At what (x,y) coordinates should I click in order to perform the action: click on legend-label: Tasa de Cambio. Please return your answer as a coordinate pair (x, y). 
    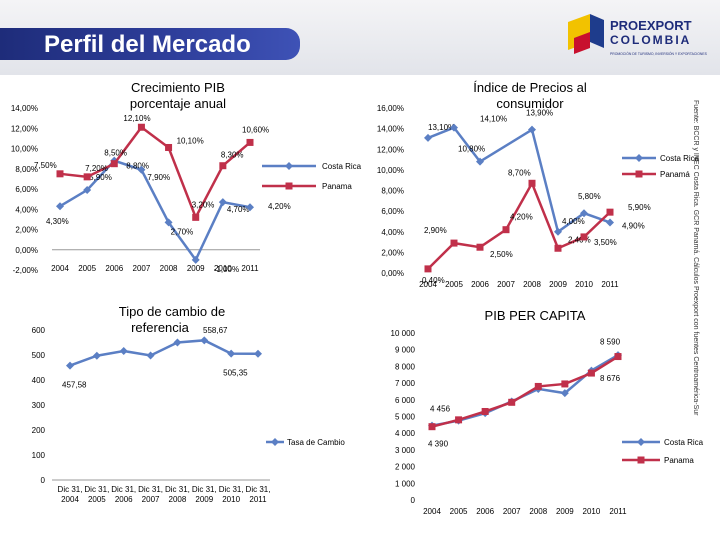
    Looking at the image, I should click on (316, 442).